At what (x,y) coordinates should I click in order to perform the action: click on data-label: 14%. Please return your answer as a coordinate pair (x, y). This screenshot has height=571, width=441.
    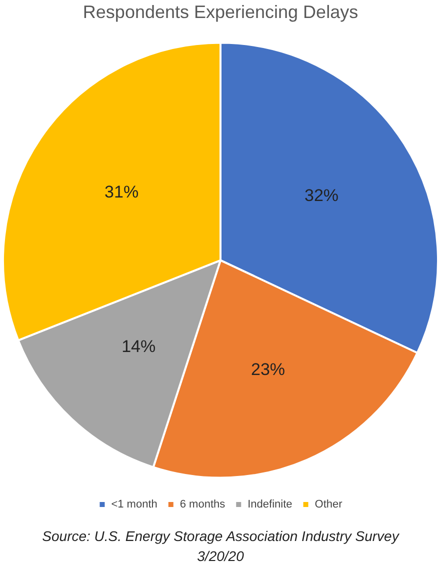
    Looking at the image, I should click on (139, 346).